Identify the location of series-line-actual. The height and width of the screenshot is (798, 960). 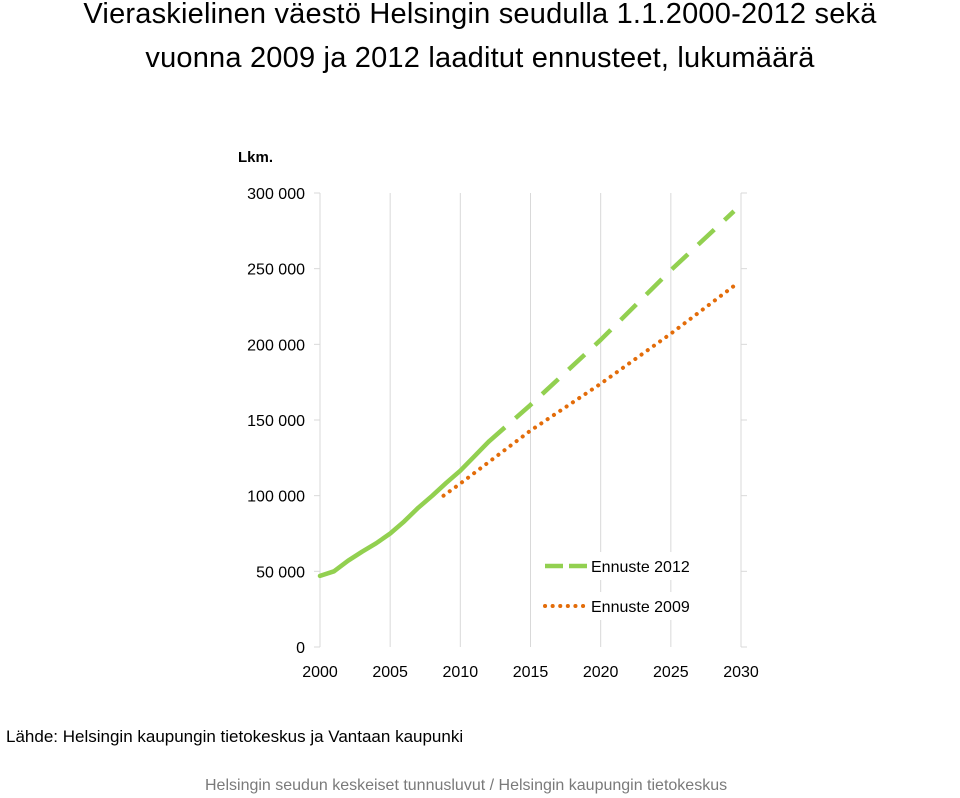
(404, 509).